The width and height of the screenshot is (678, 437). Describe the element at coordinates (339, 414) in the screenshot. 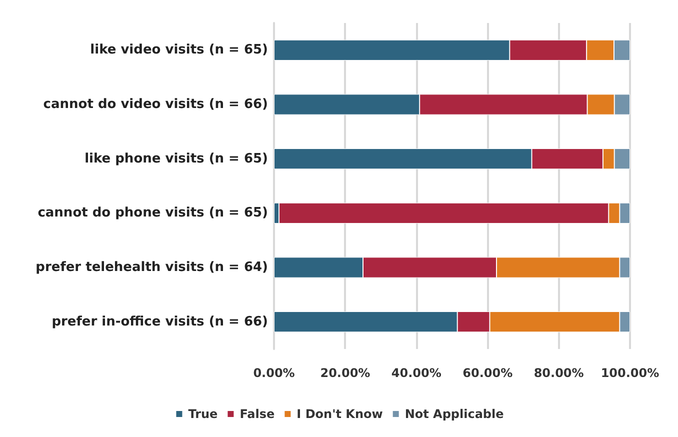

I see `legend-label: I Don't Know` at that location.